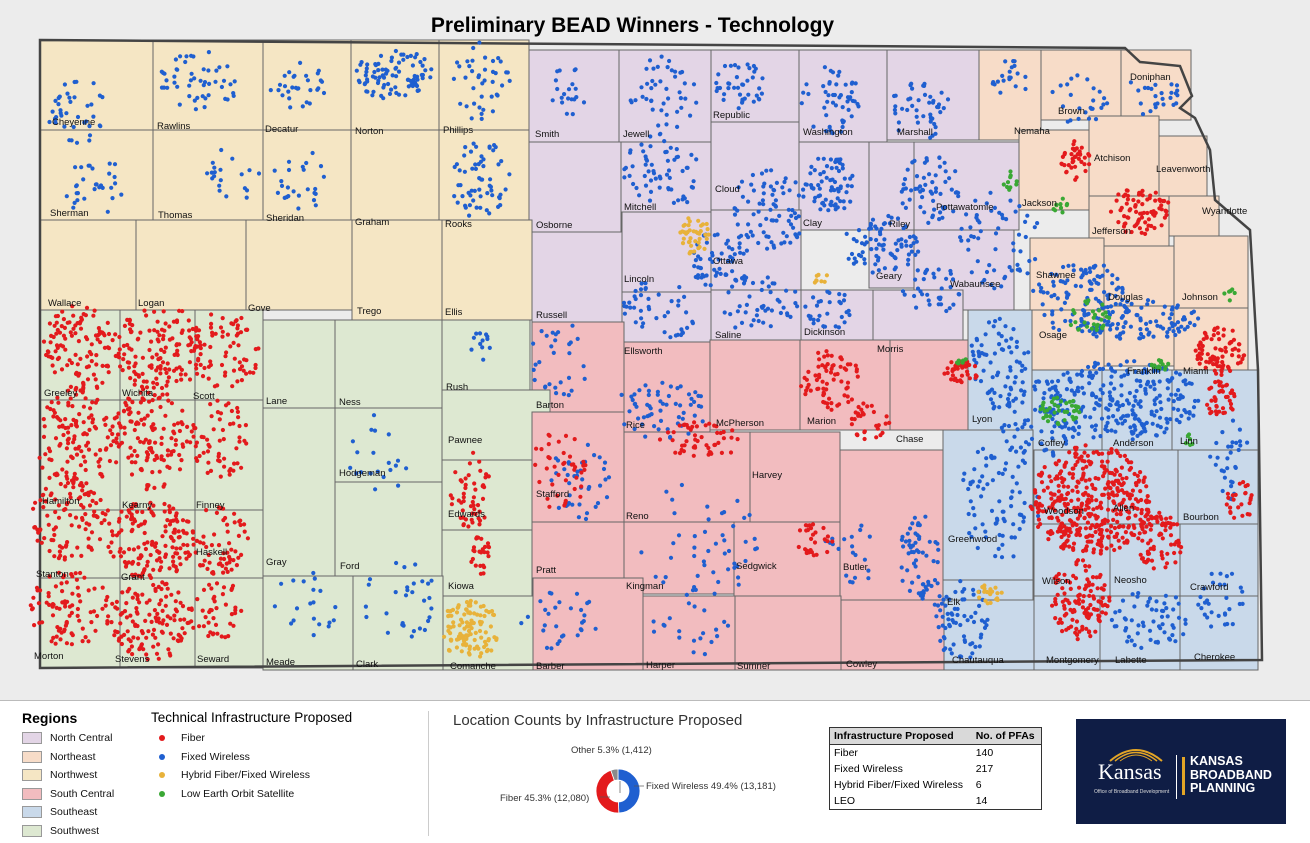 The height and width of the screenshot is (843, 1310). Describe the element at coordinates (299, 492) in the screenshot. I see `county-gray` at that location.